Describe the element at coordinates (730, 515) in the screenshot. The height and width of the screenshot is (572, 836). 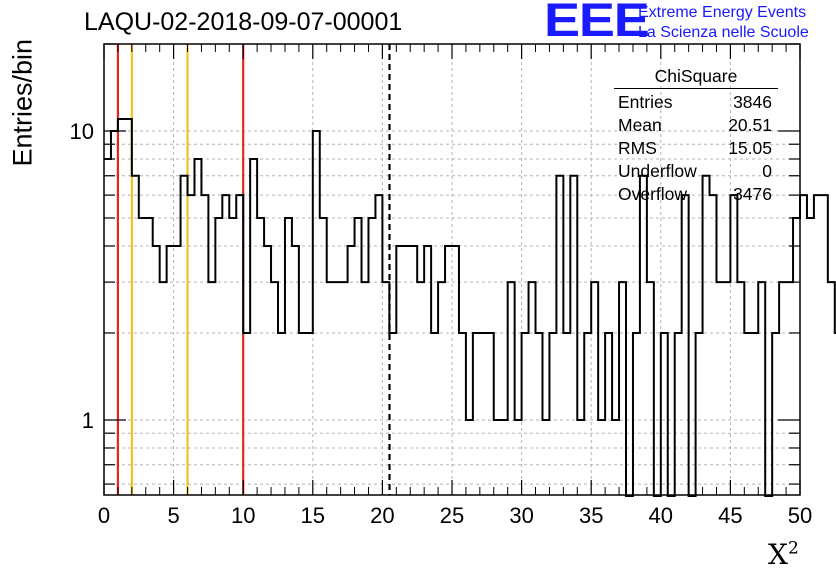
I see `x-tick-label-9: 45` at that location.